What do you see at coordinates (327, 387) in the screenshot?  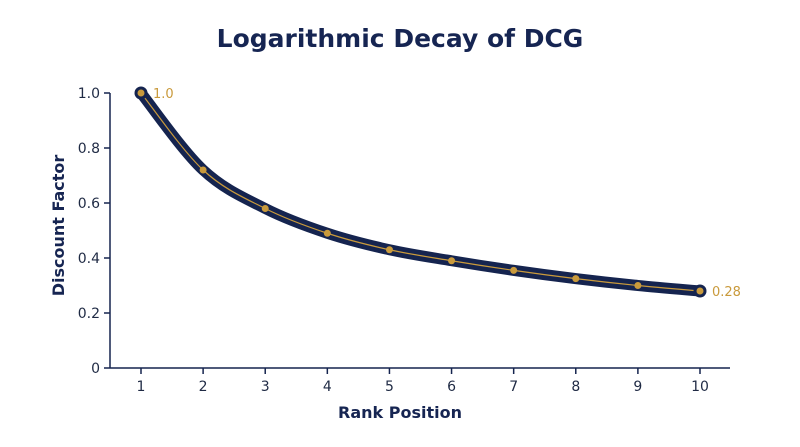 I see `x-tick-label: 4` at bounding box center [327, 387].